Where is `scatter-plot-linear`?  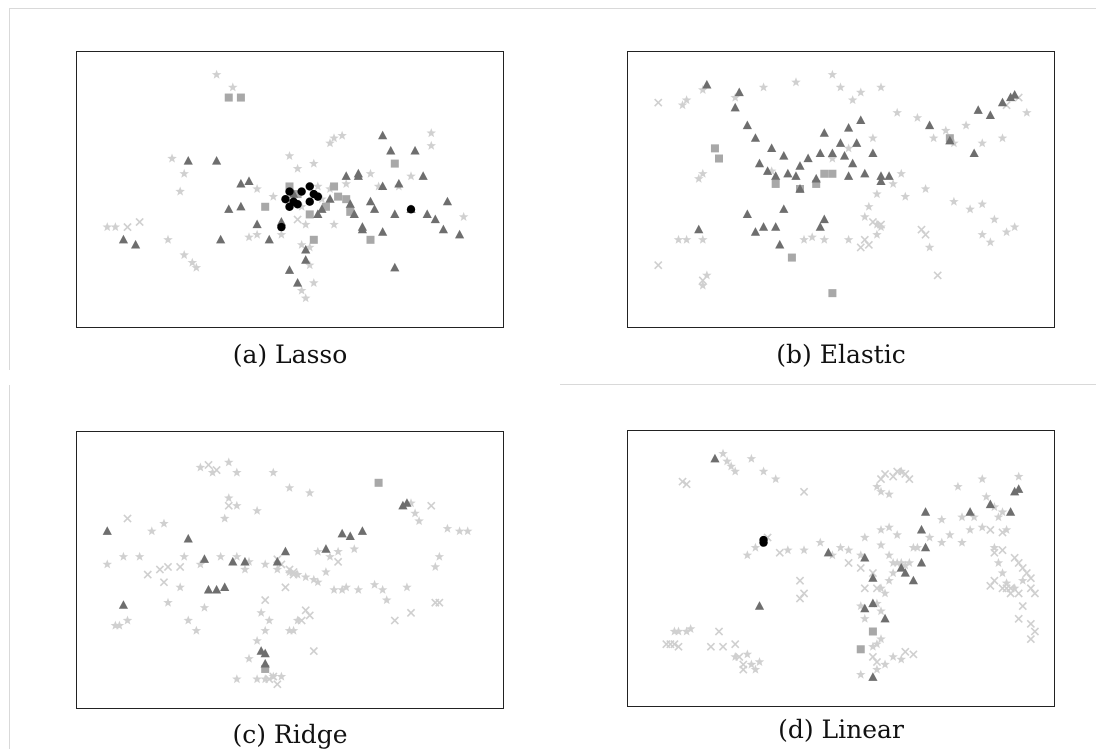 scatter-plot-linear is located at coordinates (851, 564).